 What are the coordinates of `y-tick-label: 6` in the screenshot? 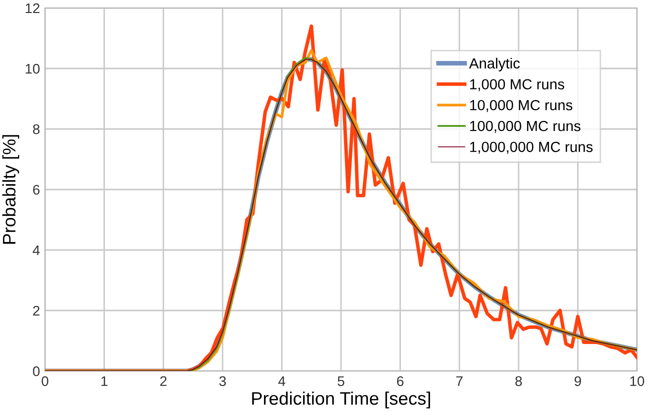 It's located at (36, 189).